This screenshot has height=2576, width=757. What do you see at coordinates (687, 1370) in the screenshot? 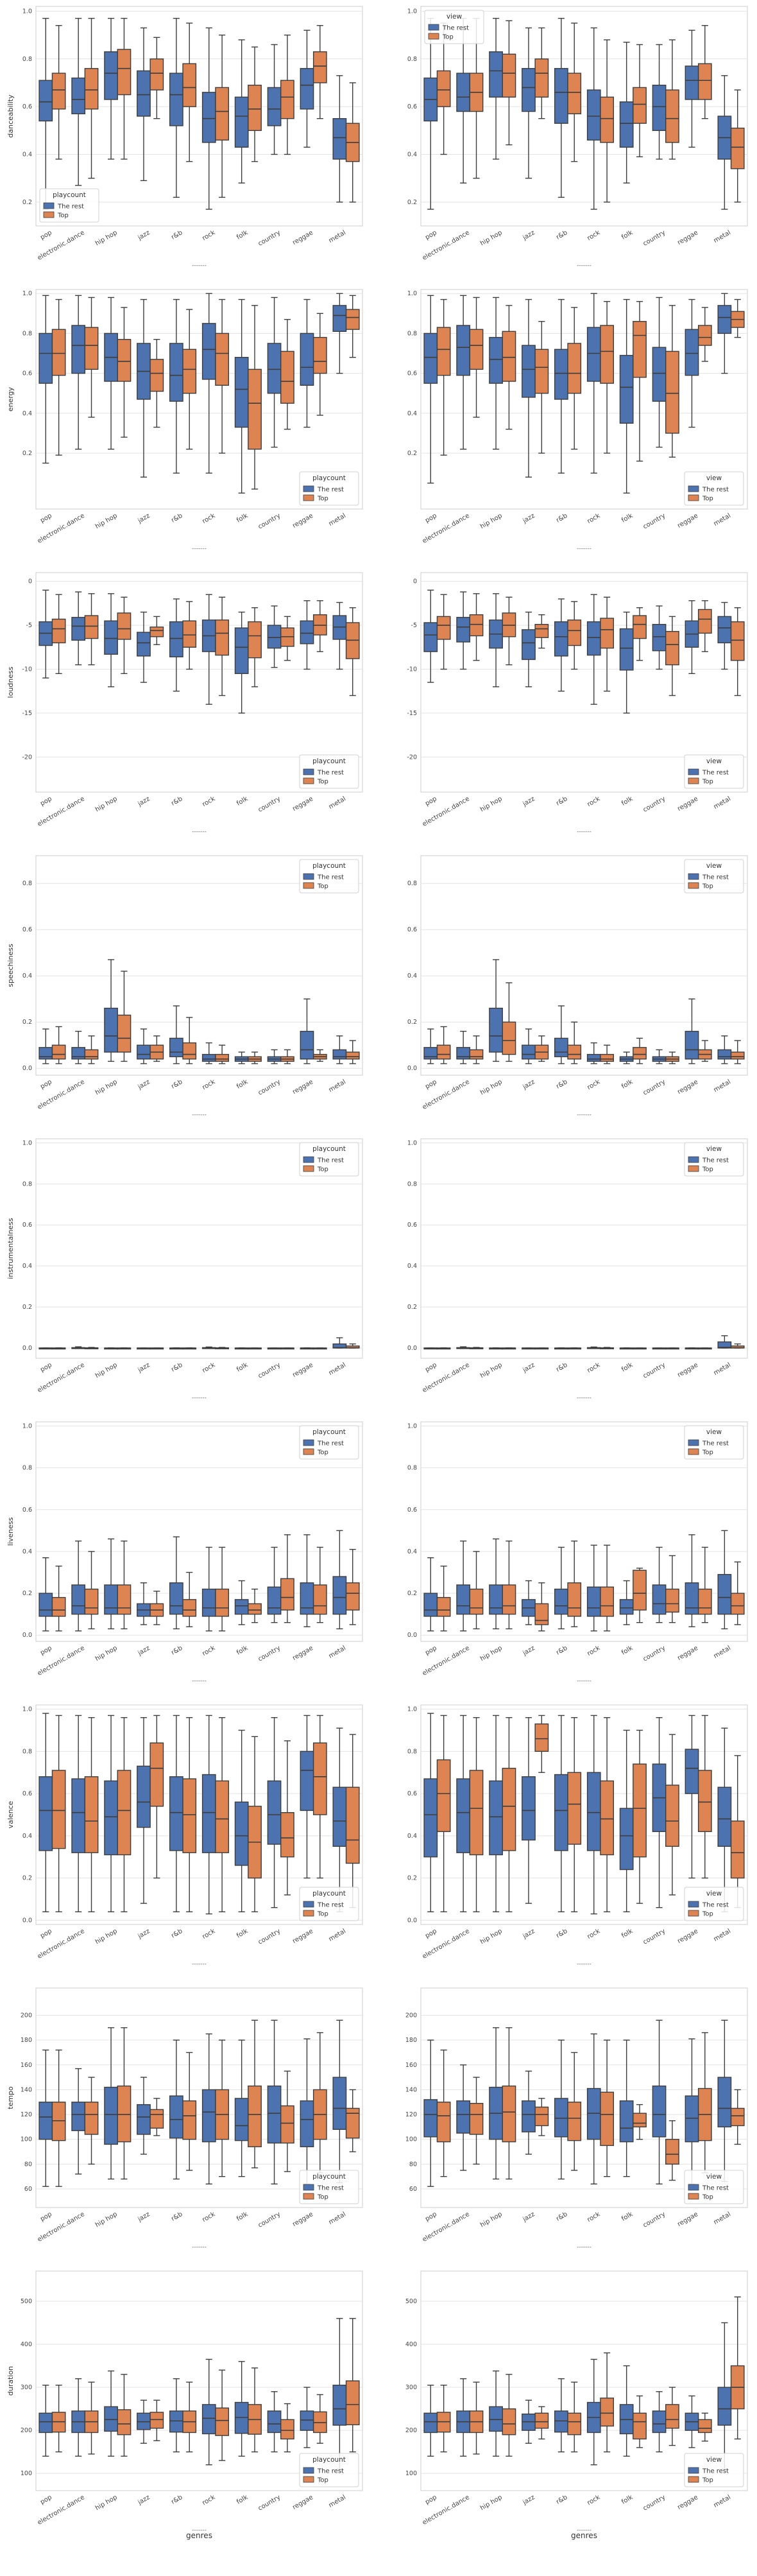
I see `x-tick-label: reggae` at bounding box center [687, 1370].